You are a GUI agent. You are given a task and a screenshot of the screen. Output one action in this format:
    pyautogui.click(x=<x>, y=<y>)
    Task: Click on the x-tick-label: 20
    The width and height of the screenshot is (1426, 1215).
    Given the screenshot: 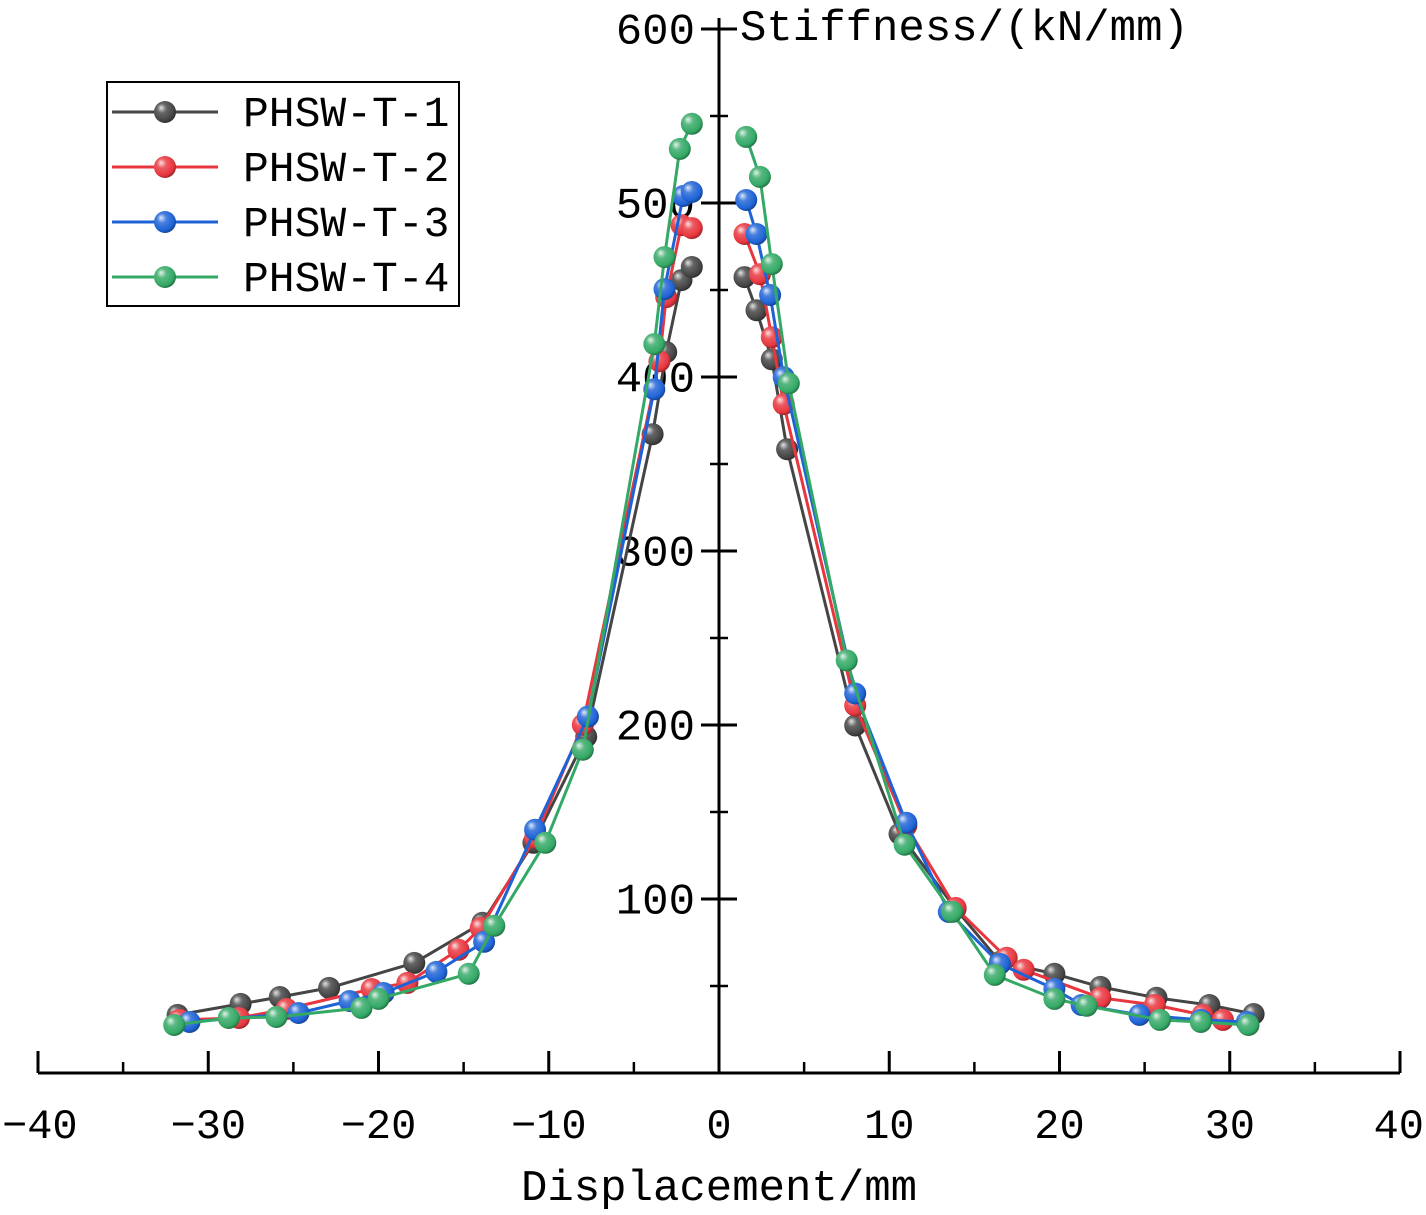 What is the action you would take?
    pyautogui.click(x=1059, y=1127)
    